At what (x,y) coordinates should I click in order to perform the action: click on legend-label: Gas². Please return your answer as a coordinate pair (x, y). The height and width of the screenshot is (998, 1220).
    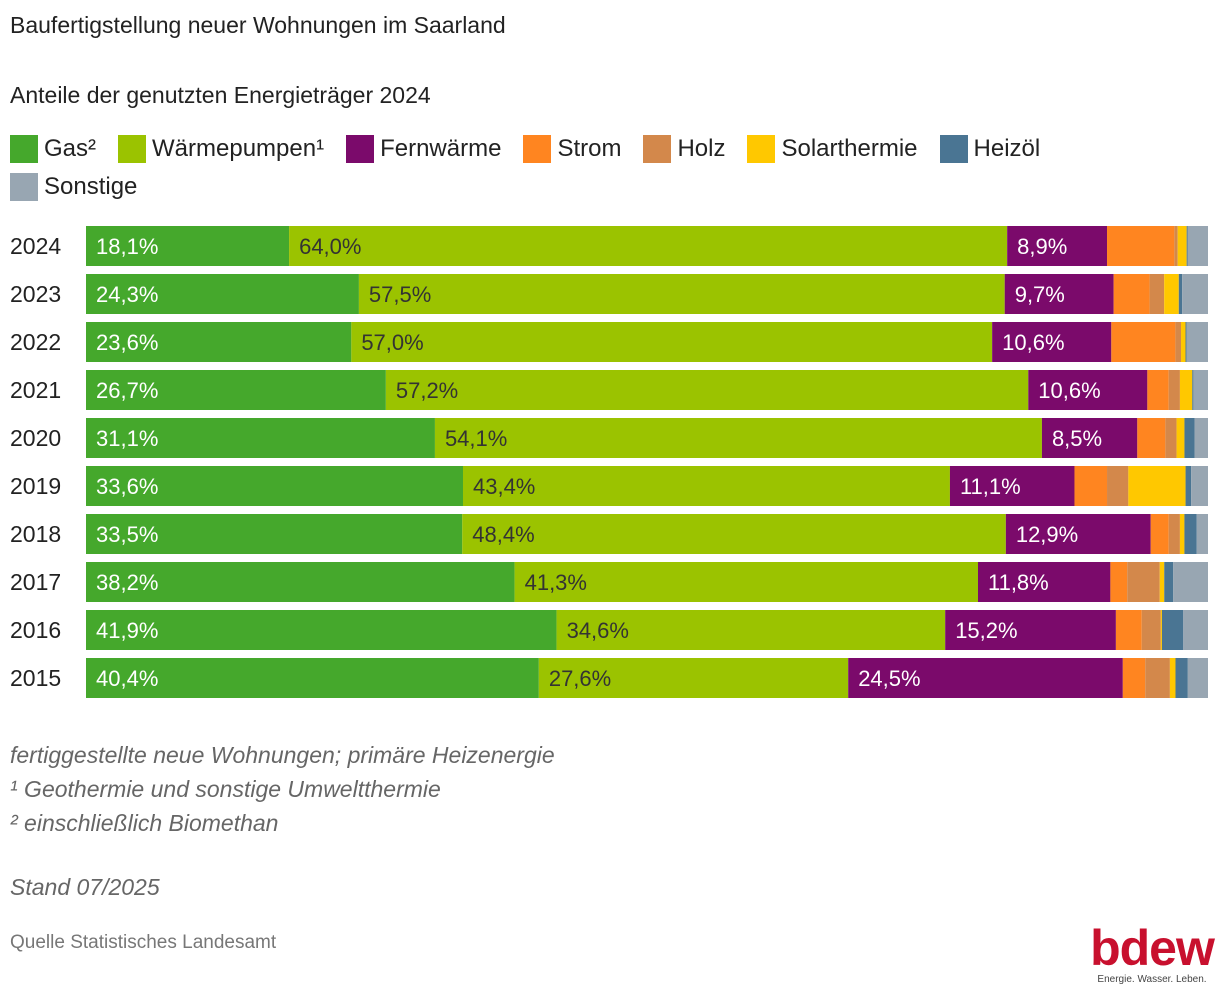
    Looking at the image, I should click on (70, 148).